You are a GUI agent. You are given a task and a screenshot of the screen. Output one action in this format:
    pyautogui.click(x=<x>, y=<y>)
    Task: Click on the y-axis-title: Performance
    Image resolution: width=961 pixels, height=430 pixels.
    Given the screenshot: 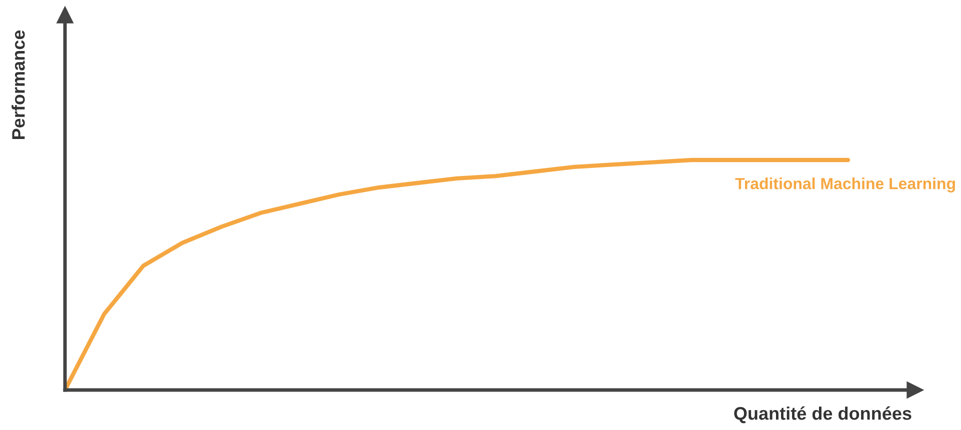 What is the action you would take?
    pyautogui.click(x=18, y=84)
    